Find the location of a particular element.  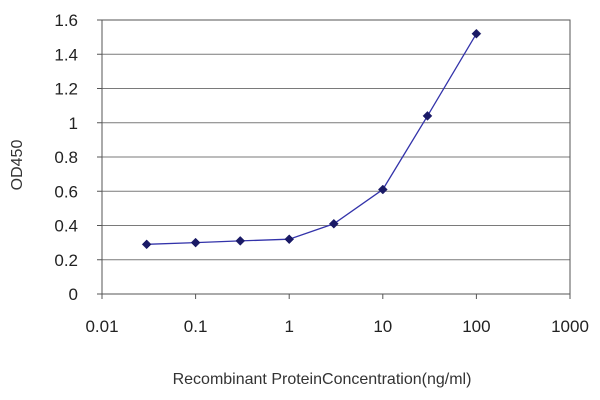

y-tick-label: 0.4 is located at coordinates (66, 226).